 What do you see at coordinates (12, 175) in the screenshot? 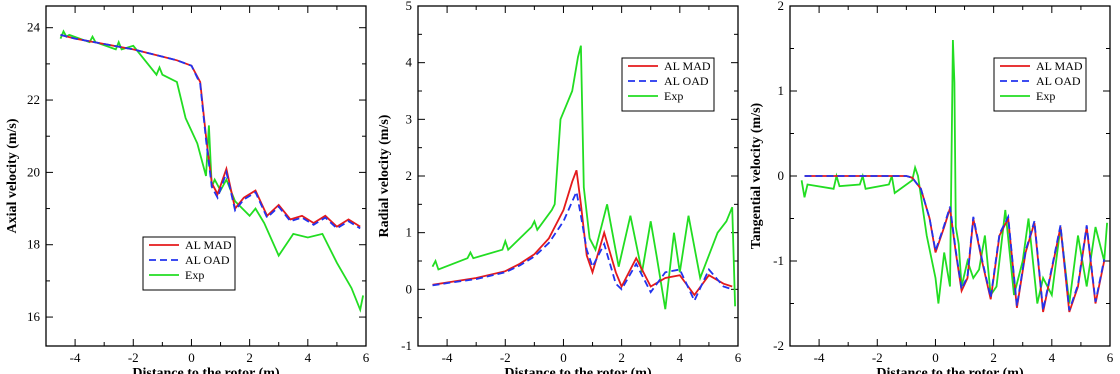
I see `y-axis-title: Axial velocity (m/s)` at bounding box center [12, 175].